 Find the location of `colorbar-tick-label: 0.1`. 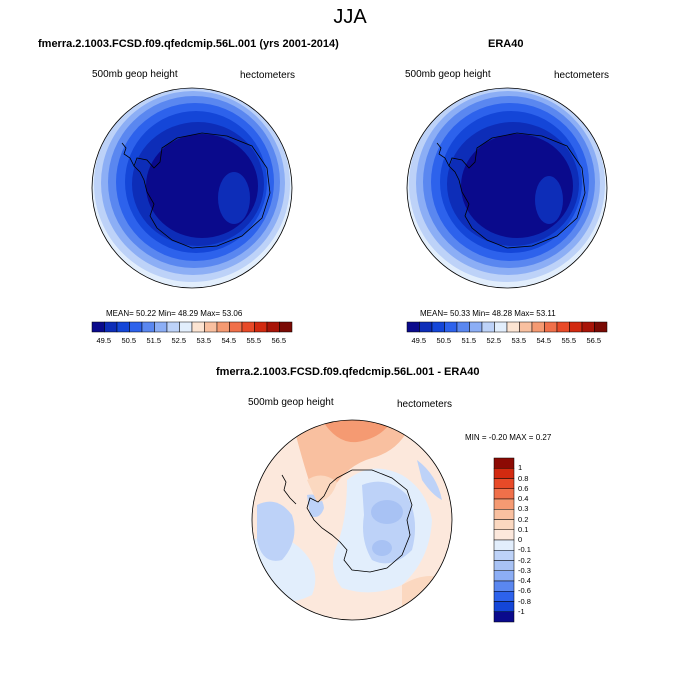

colorbar-tick-label: 0.1 is located at coordinates (523, 529).